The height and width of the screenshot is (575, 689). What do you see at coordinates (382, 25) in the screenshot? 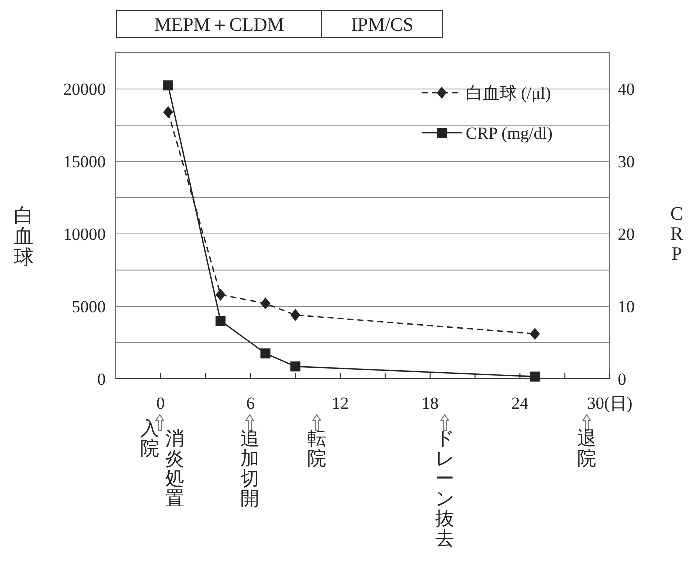
I see `text: IPM/CS` at bounding box center [382, 25].